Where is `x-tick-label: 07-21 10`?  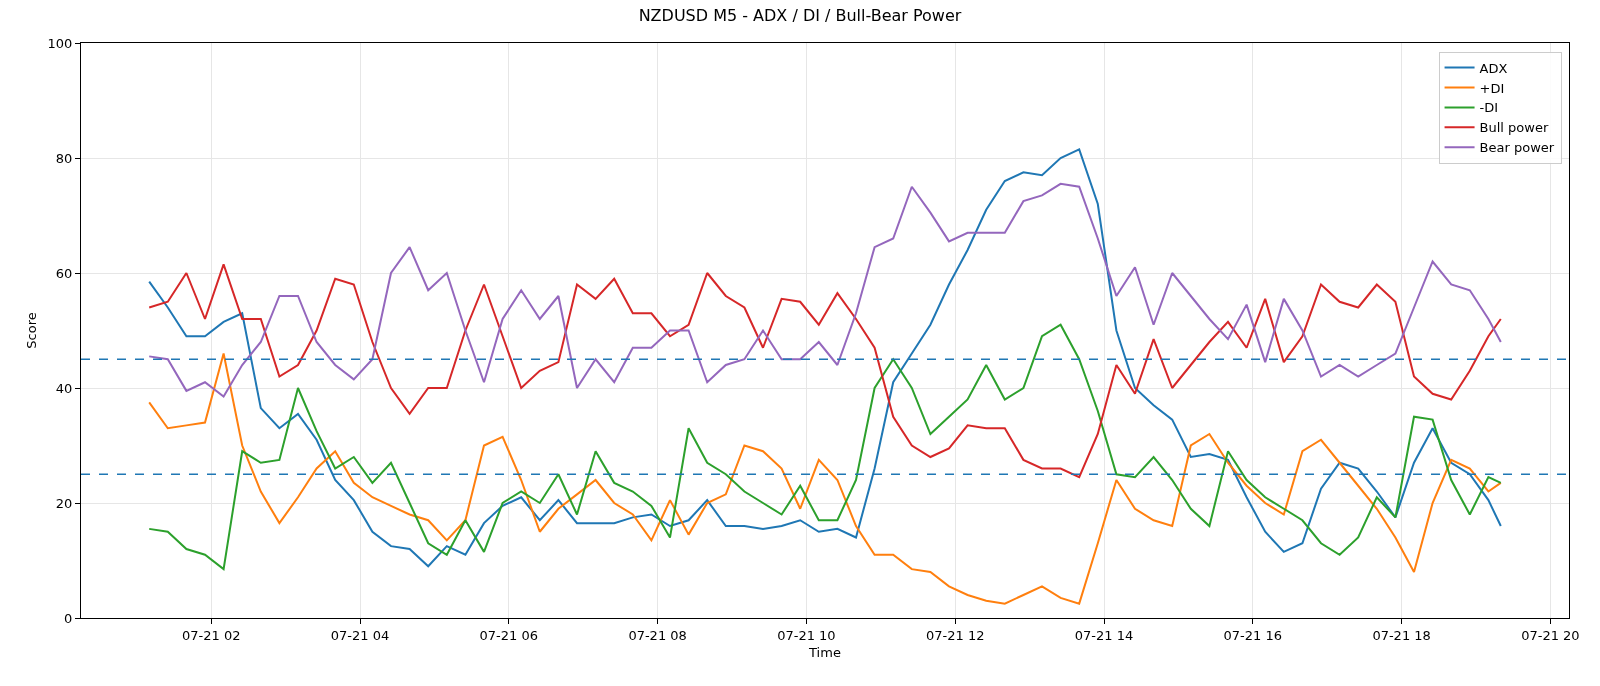 x-tick-label: 07-21 10 is located at coordinates (806, 635).